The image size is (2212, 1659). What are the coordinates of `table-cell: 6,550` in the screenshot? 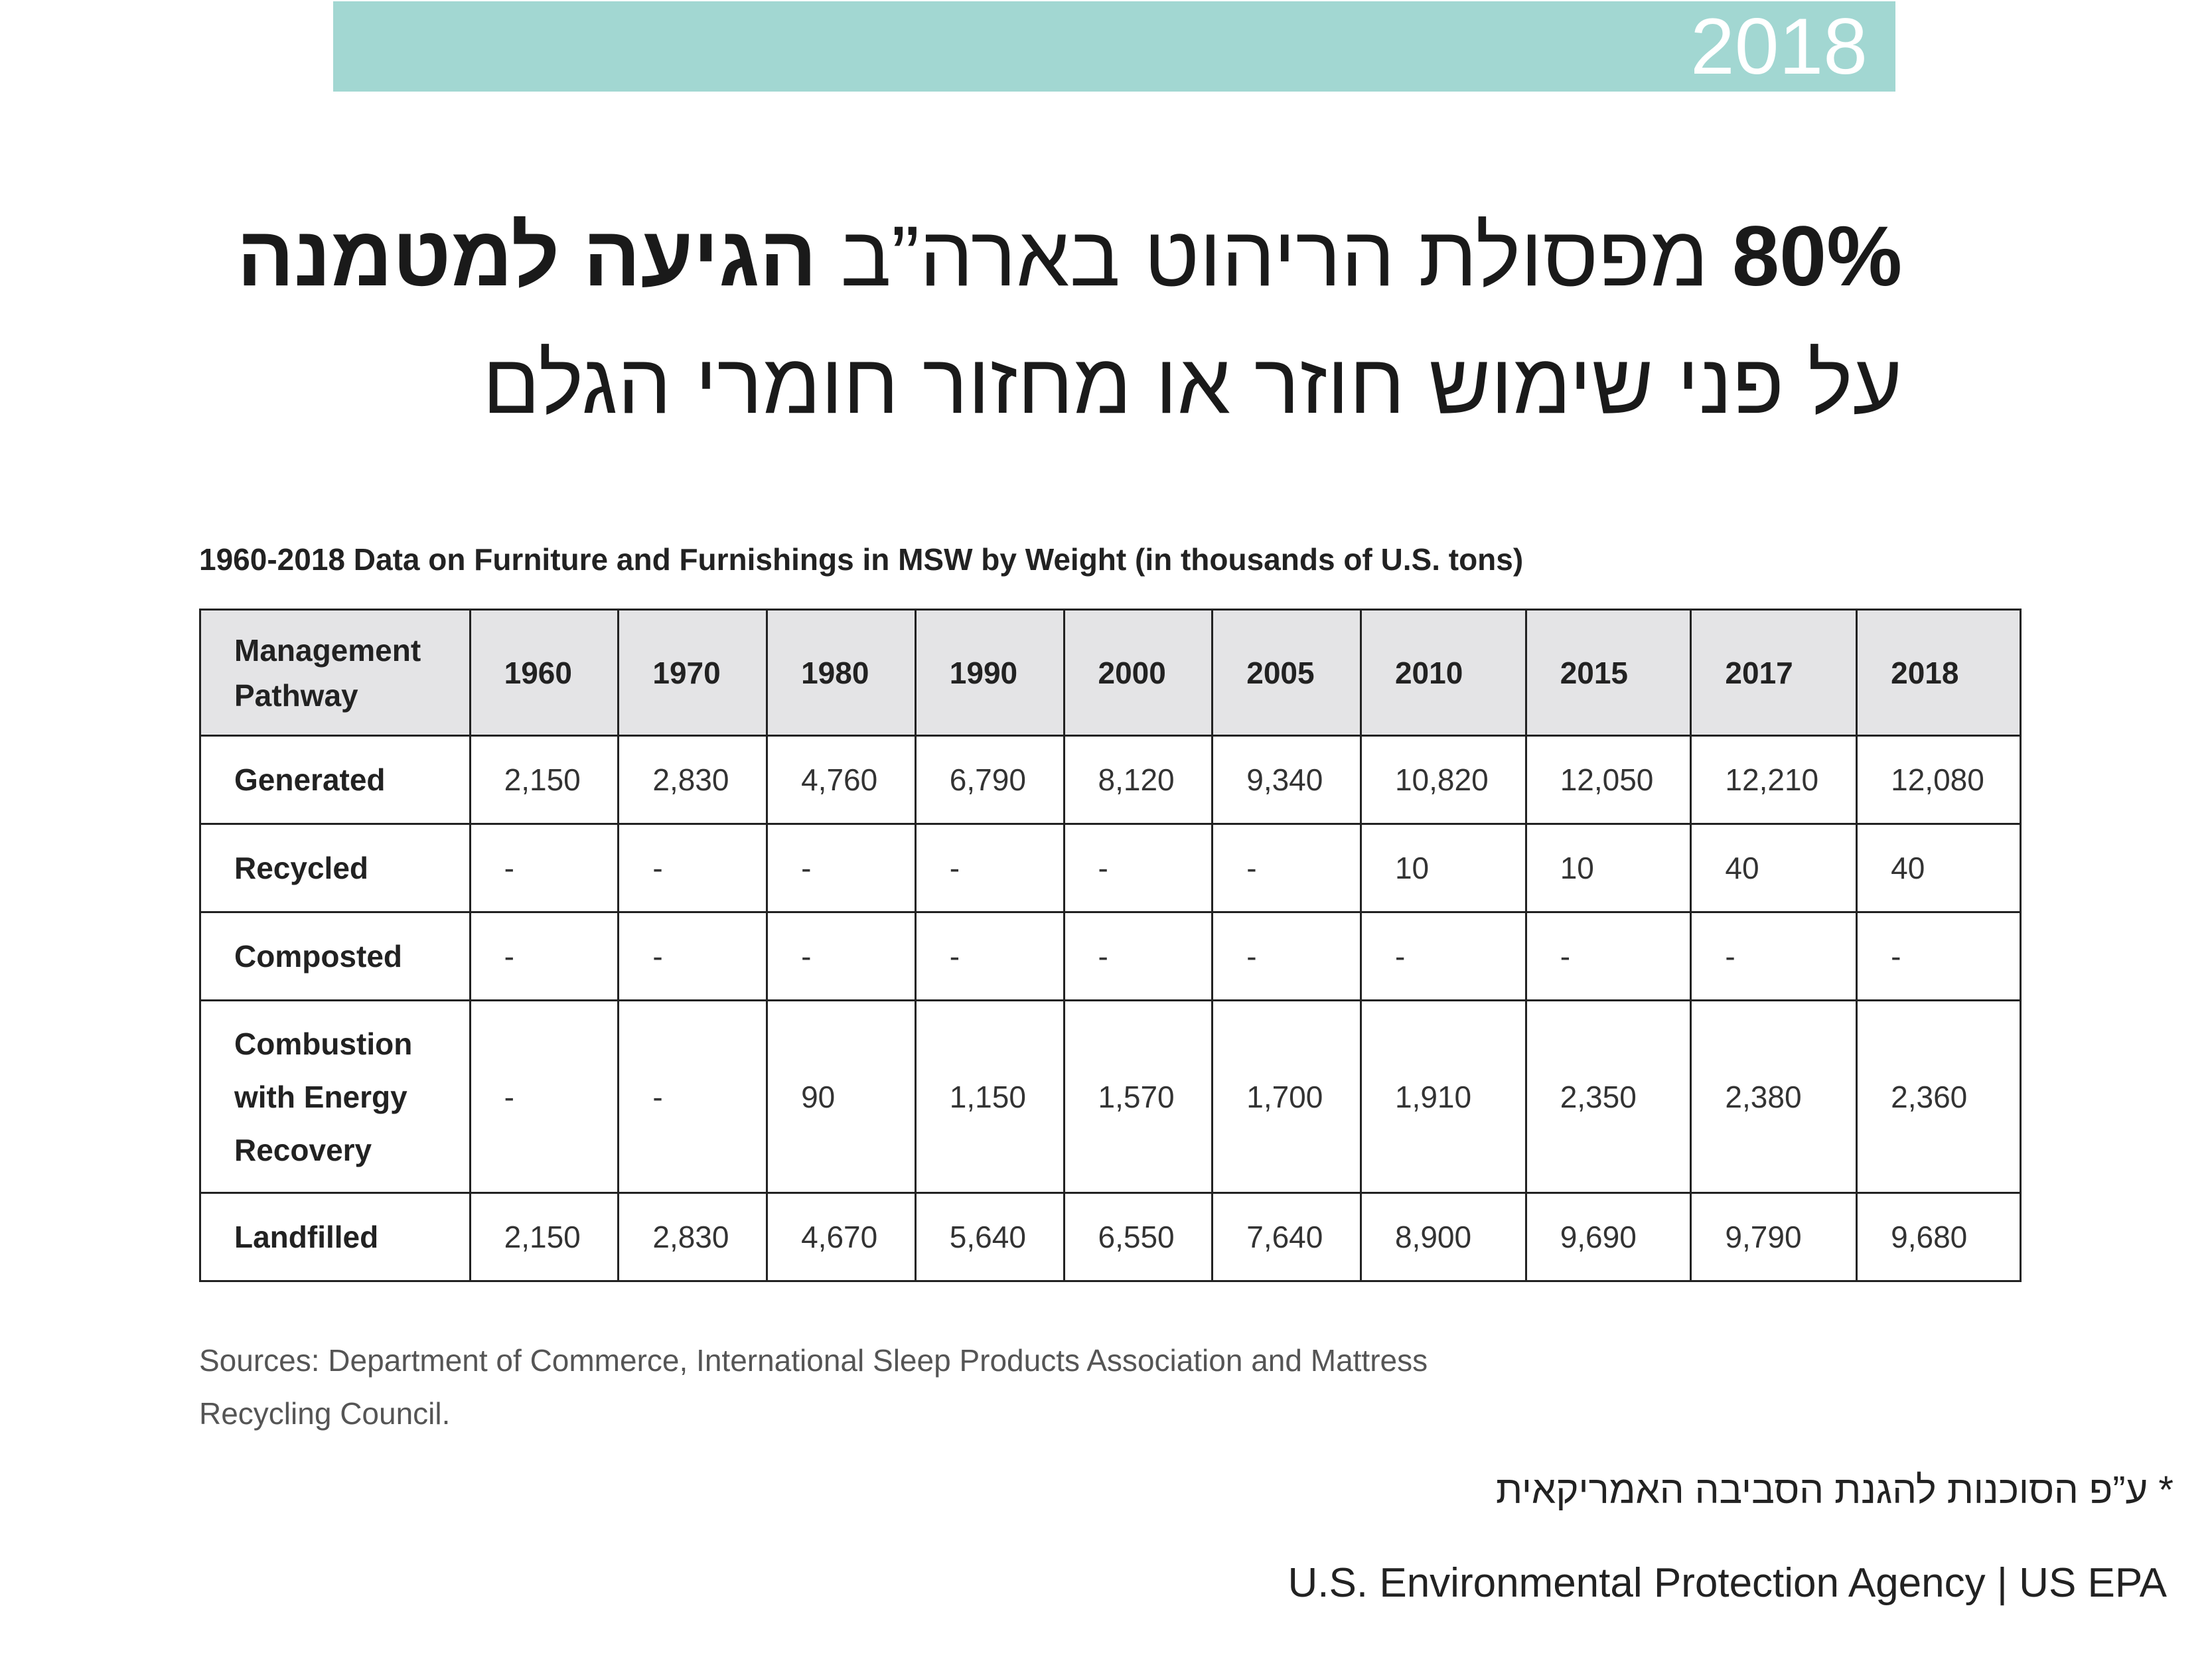 It's located at (1138, 1237).